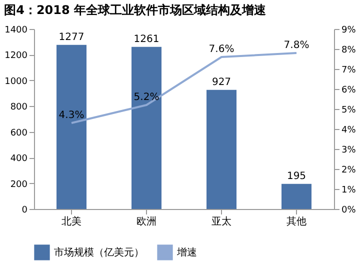 The width and height of the screenshot is (360, 269). Describe the element at coordinates (296, 176) in the screenshot. I see `data-label: 195` at that location.